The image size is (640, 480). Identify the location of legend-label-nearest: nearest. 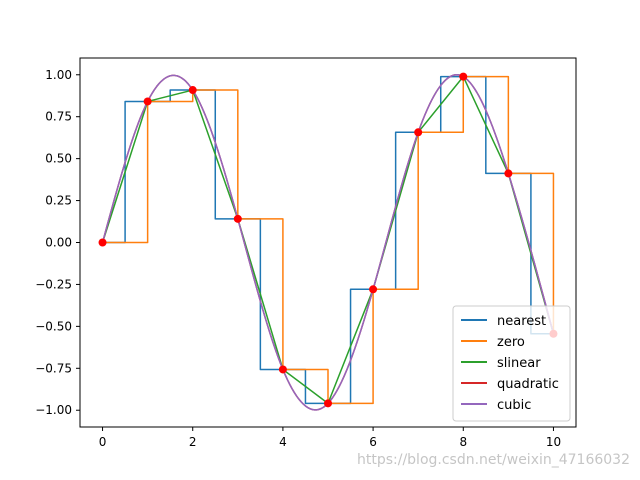
(521, 321).